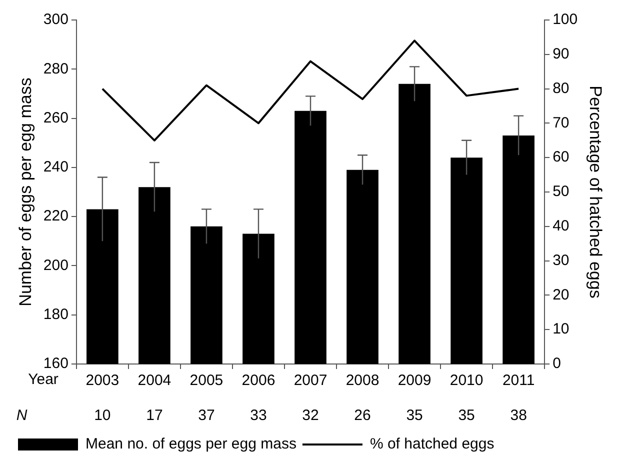 The width and height of the screenshot is (621, 470). Describe the element at coordinates (363, 381) in the screenshot. I see `x-tick-label: 2008` at that location.